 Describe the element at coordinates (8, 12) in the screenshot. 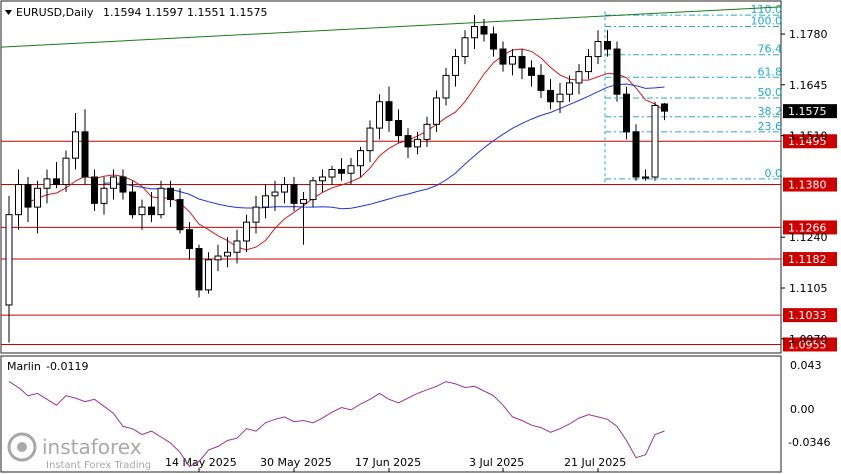

I see `menu-triangle-icon` at that location.